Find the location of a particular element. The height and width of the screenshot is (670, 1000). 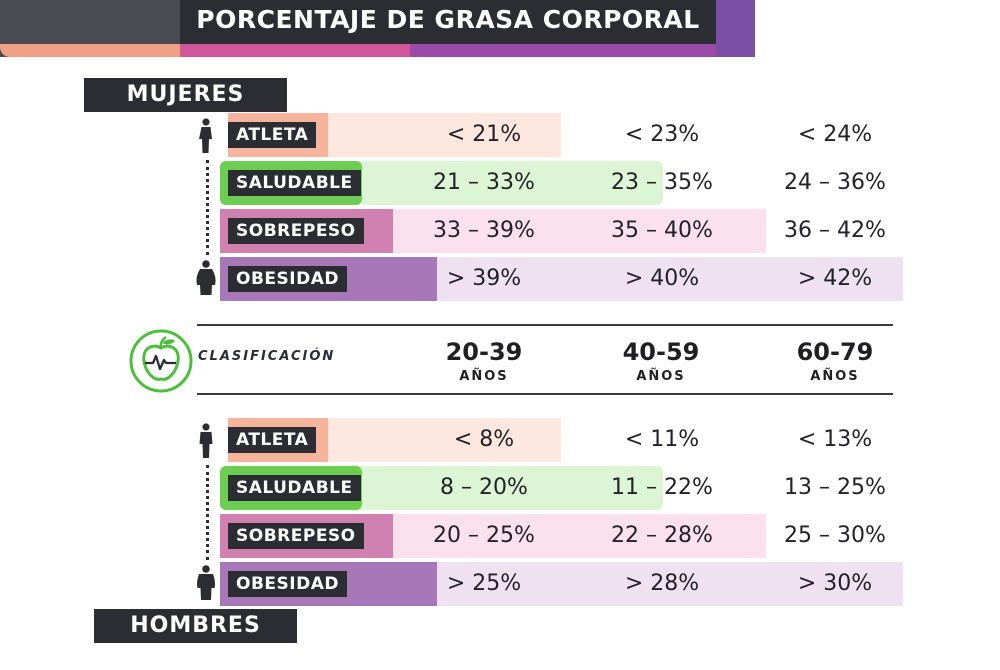

men-obesidad-40-59: > 28% is located at coordinates (662, 583).